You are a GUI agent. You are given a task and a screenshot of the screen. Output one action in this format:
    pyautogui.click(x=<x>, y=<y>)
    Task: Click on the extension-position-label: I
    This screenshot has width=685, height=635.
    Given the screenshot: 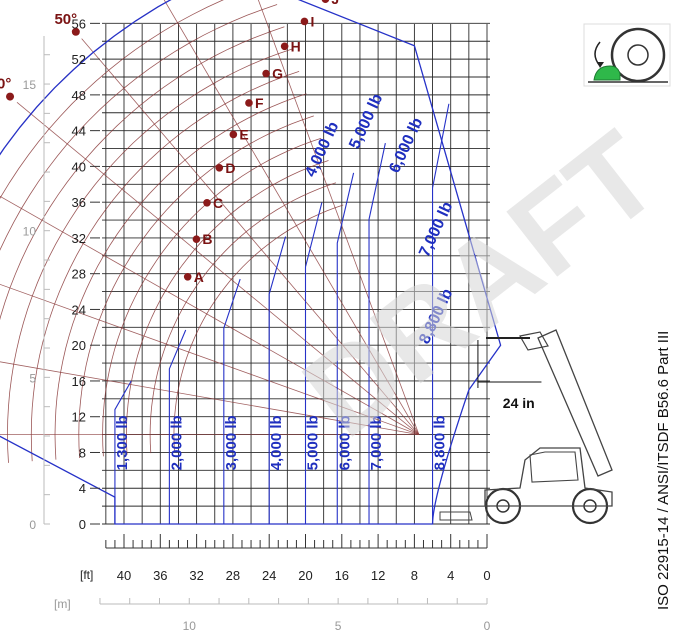 What is the action you would take?
    pyautogui.click(x=312, y=21)
    